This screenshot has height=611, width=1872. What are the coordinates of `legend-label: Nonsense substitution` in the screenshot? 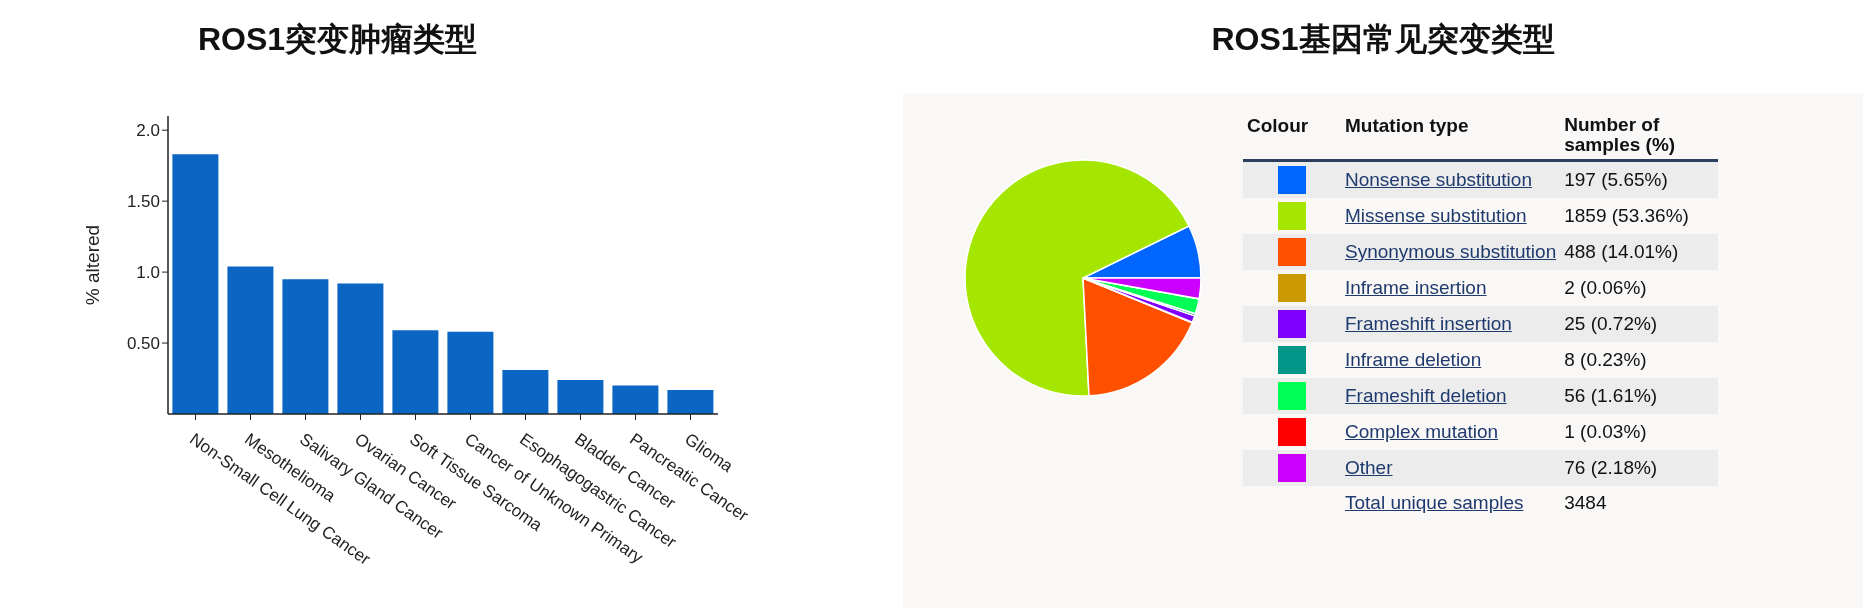 It's located at (1438, 180).